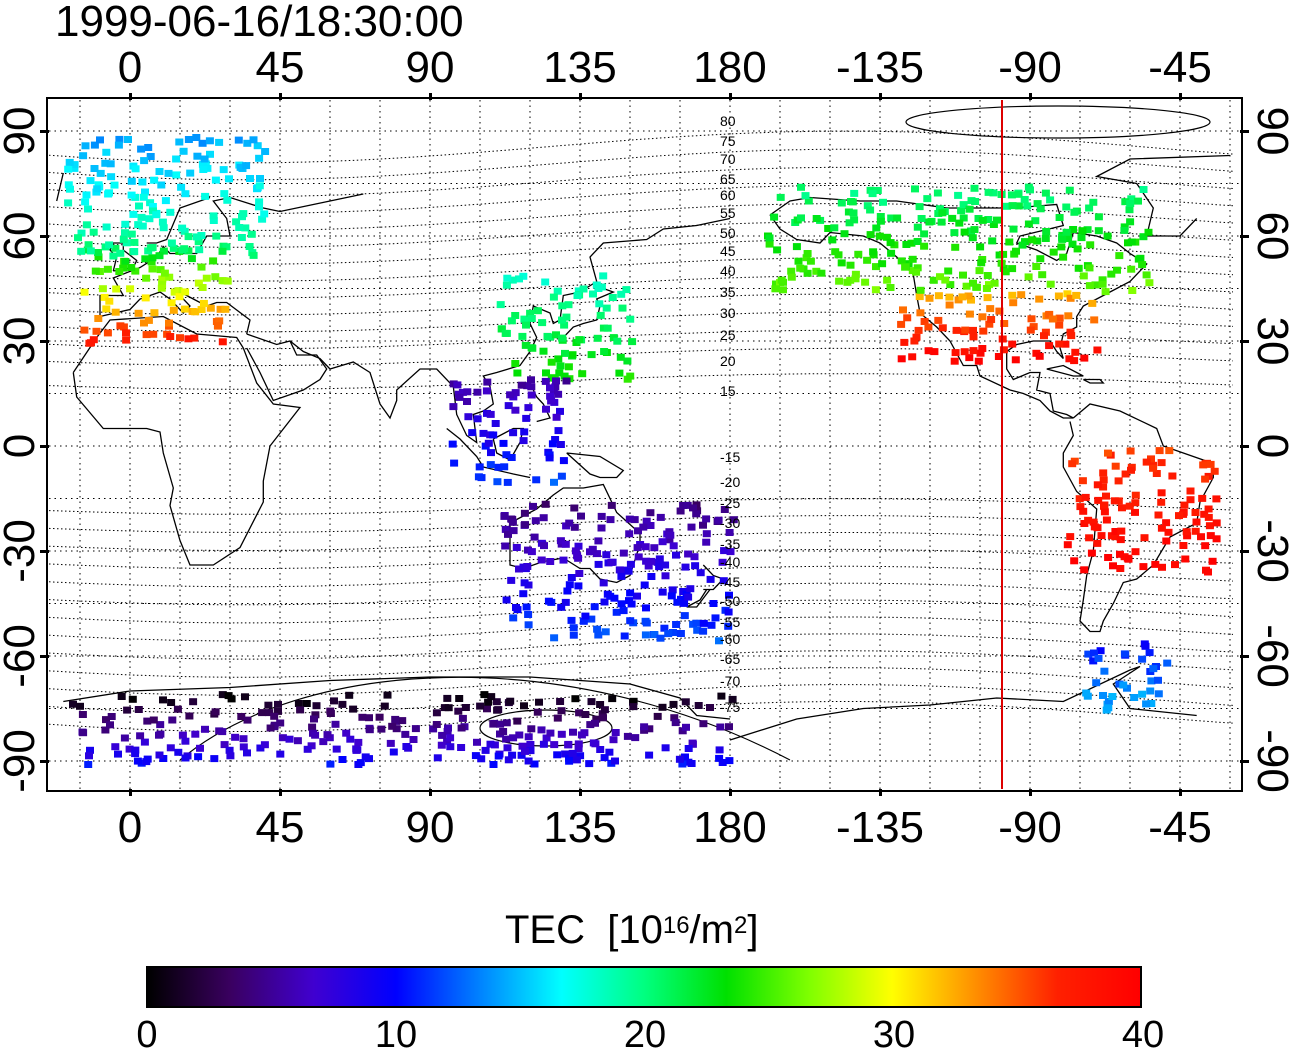 This screenshot has width=1292, height=1057. Describe the element at coordinates (728, 271) in the screenshot. I see `contour-label: 40` at that location.